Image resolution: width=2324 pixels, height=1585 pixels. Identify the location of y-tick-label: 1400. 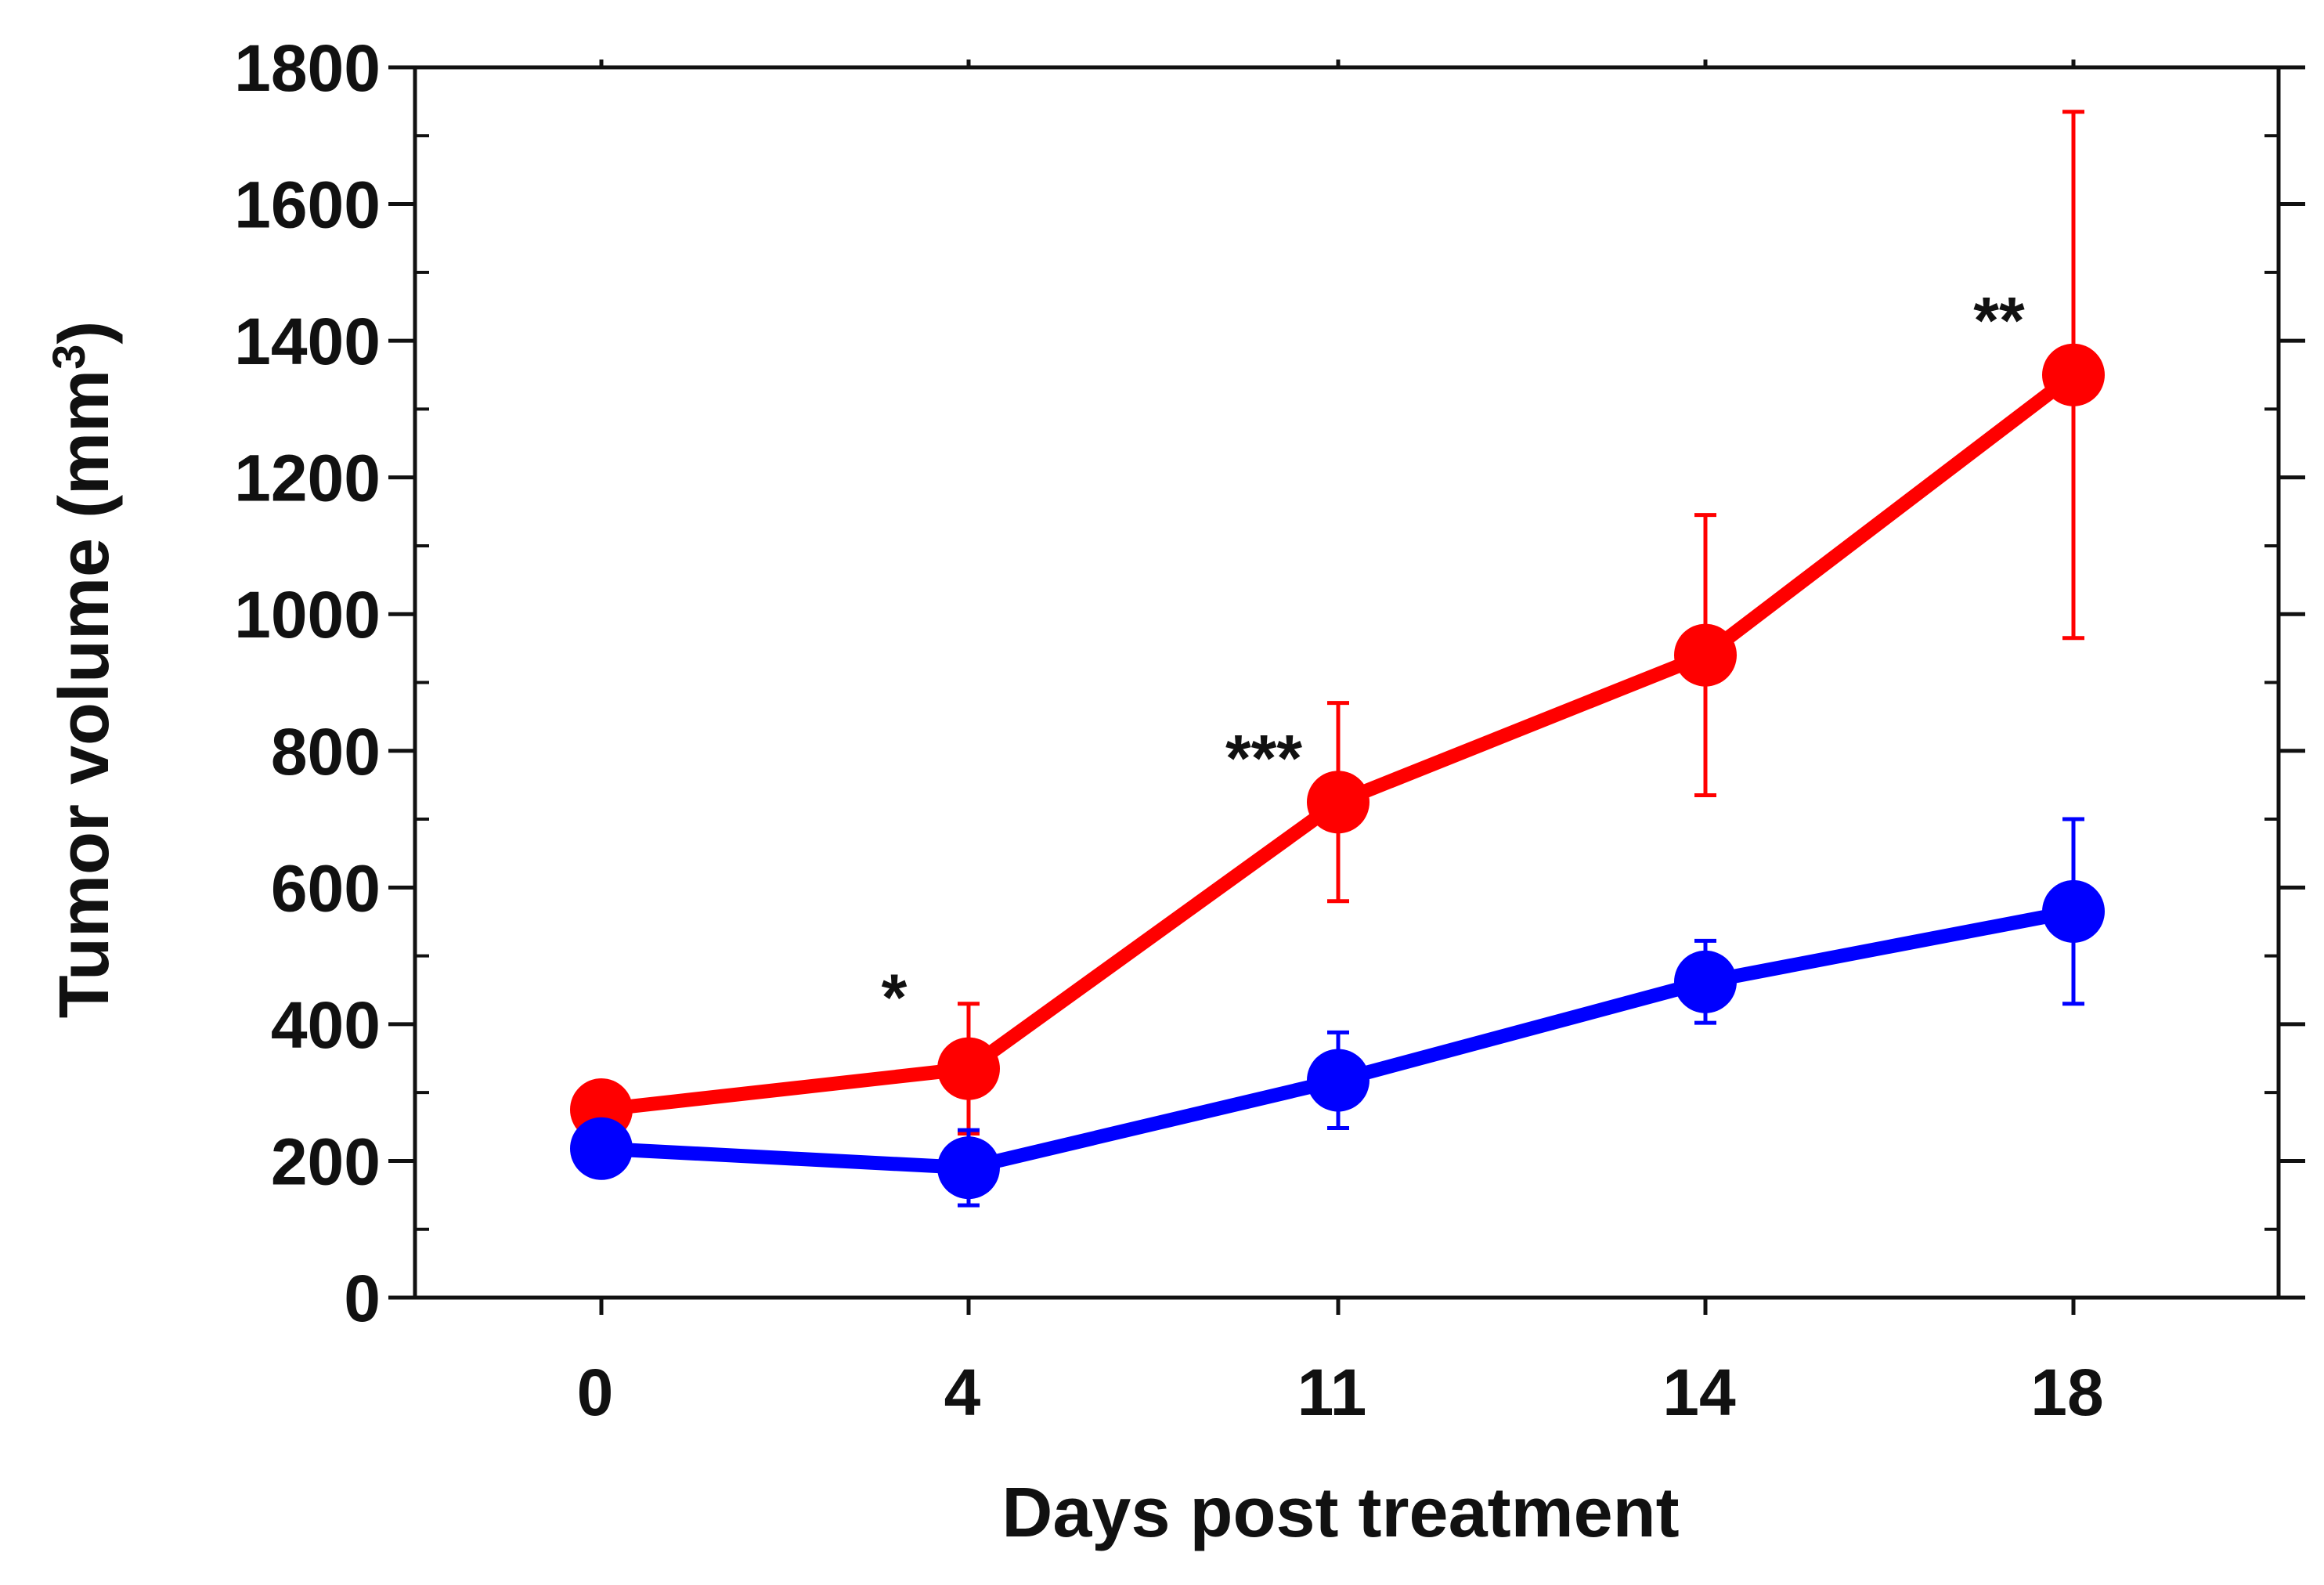
(307, 341).